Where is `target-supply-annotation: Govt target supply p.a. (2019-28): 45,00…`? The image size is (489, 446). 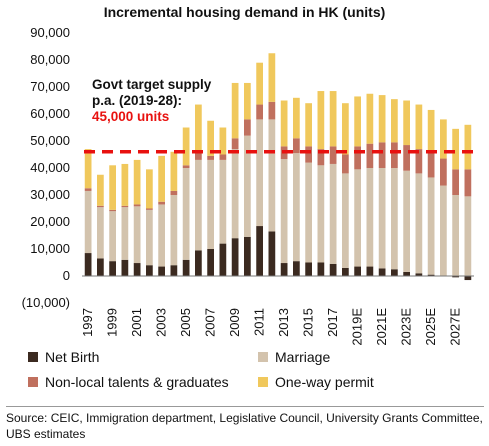
target-supply-annotation: Govt target supply p.a. (2019-28): 45,00… is located at coordinates (151, 101).